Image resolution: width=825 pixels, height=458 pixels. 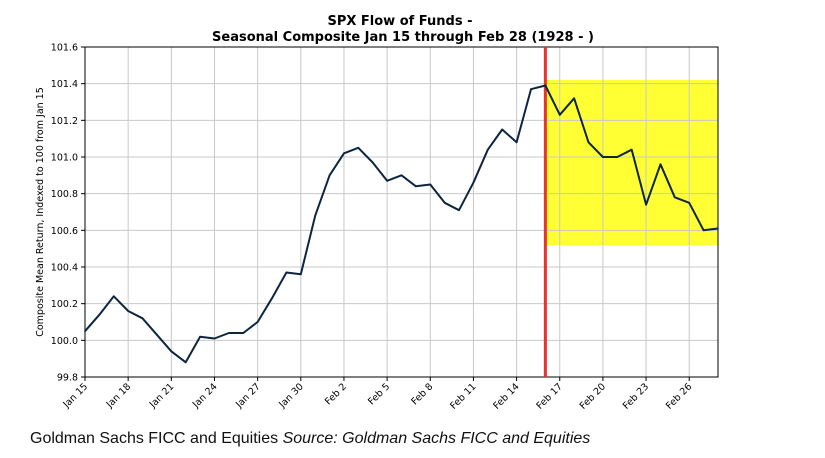 What do you see at coordinates (636, 396) in the screenshot?
I see `x-tick-label: Feb 23` at bounding box center [636, 396].